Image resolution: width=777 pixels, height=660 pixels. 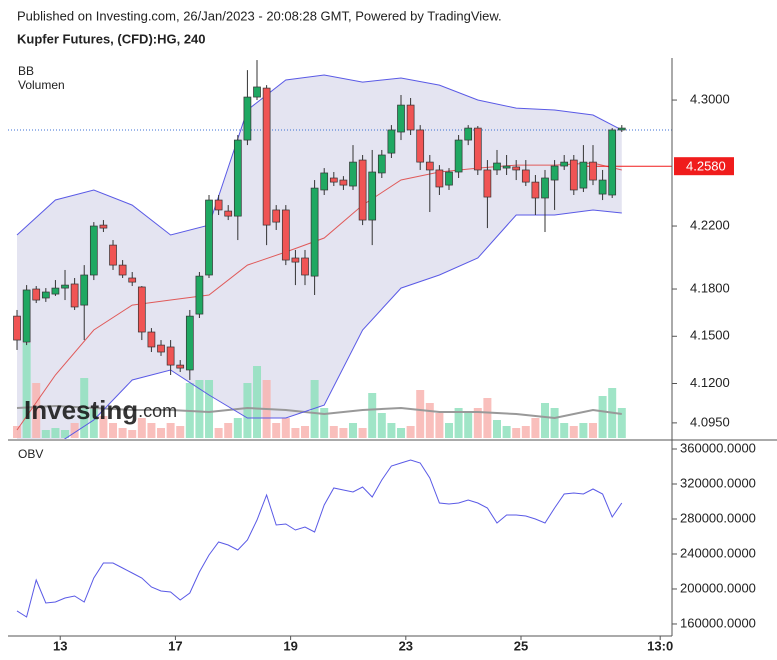 What do you see at coordinates (81, 410) in the screenshot?
I see `watermark-part: Investing` at bounding box center [81, 410].